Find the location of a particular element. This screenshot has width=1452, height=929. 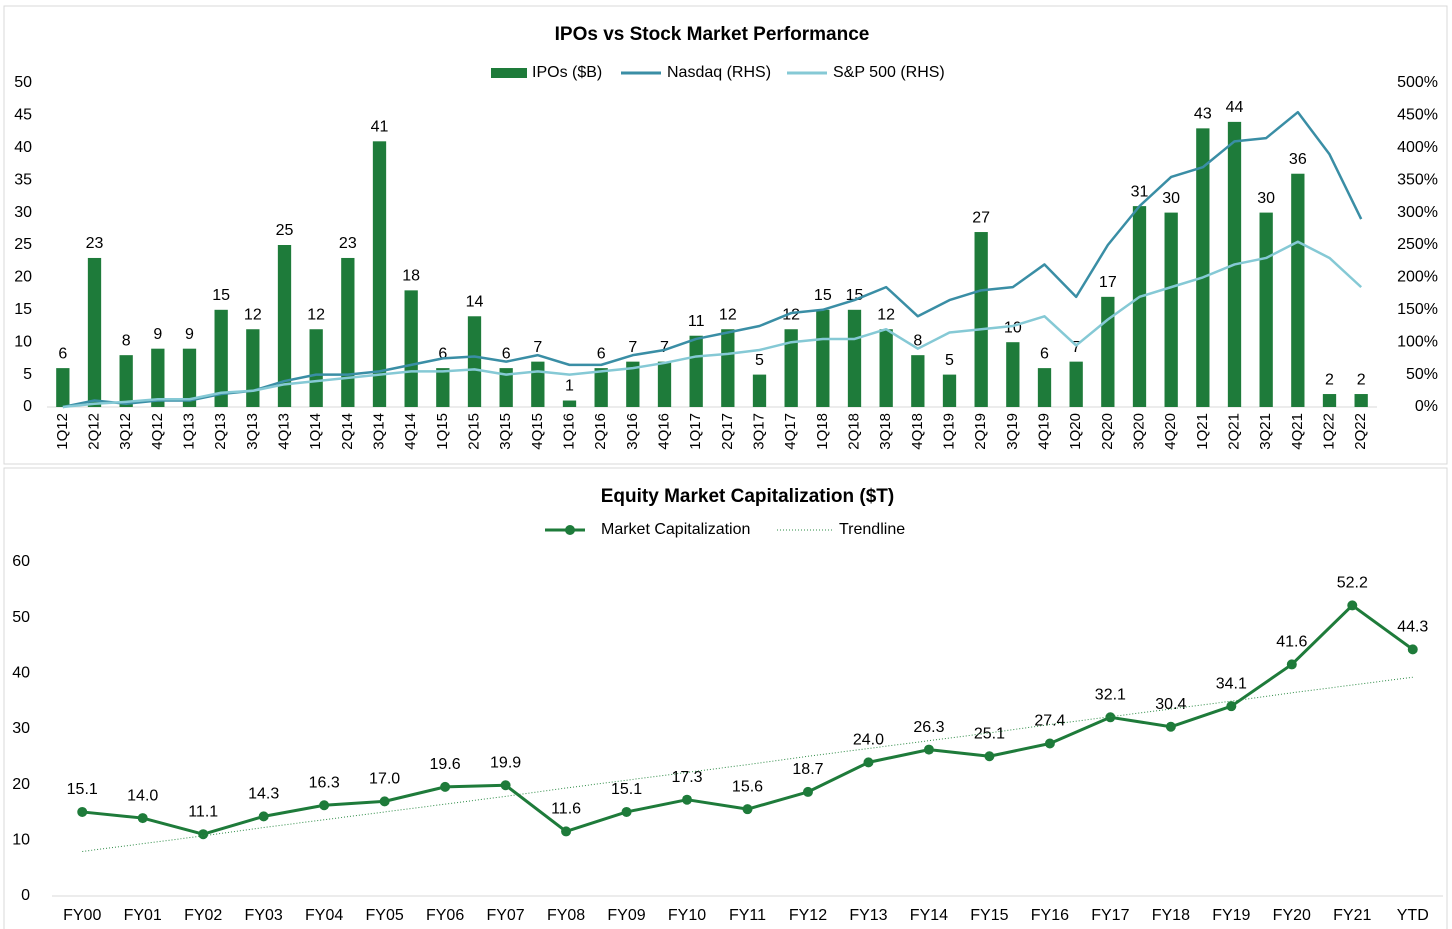

x-tick-label: 4Q13 is located at coordinates (283, 431).